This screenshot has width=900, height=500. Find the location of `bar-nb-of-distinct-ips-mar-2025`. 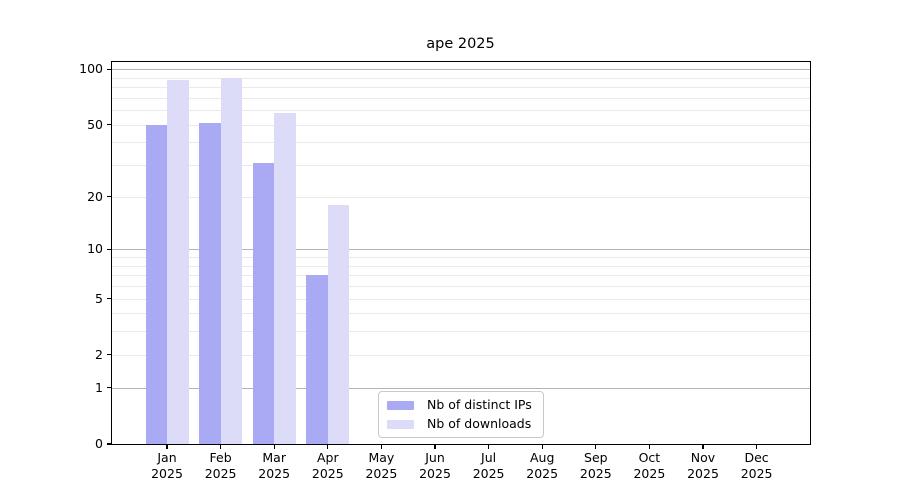

bar-nb-of-distinct-ips-mar-2025 is located at coordinates (263, 303).